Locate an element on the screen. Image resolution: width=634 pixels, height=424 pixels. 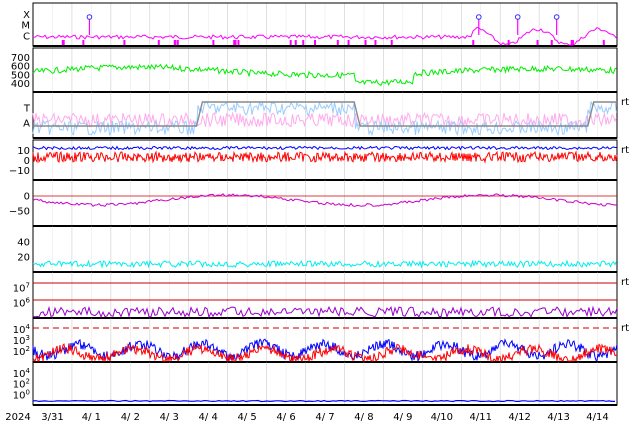
panel-dst: 0−50 is located at coordinates (313, 203).